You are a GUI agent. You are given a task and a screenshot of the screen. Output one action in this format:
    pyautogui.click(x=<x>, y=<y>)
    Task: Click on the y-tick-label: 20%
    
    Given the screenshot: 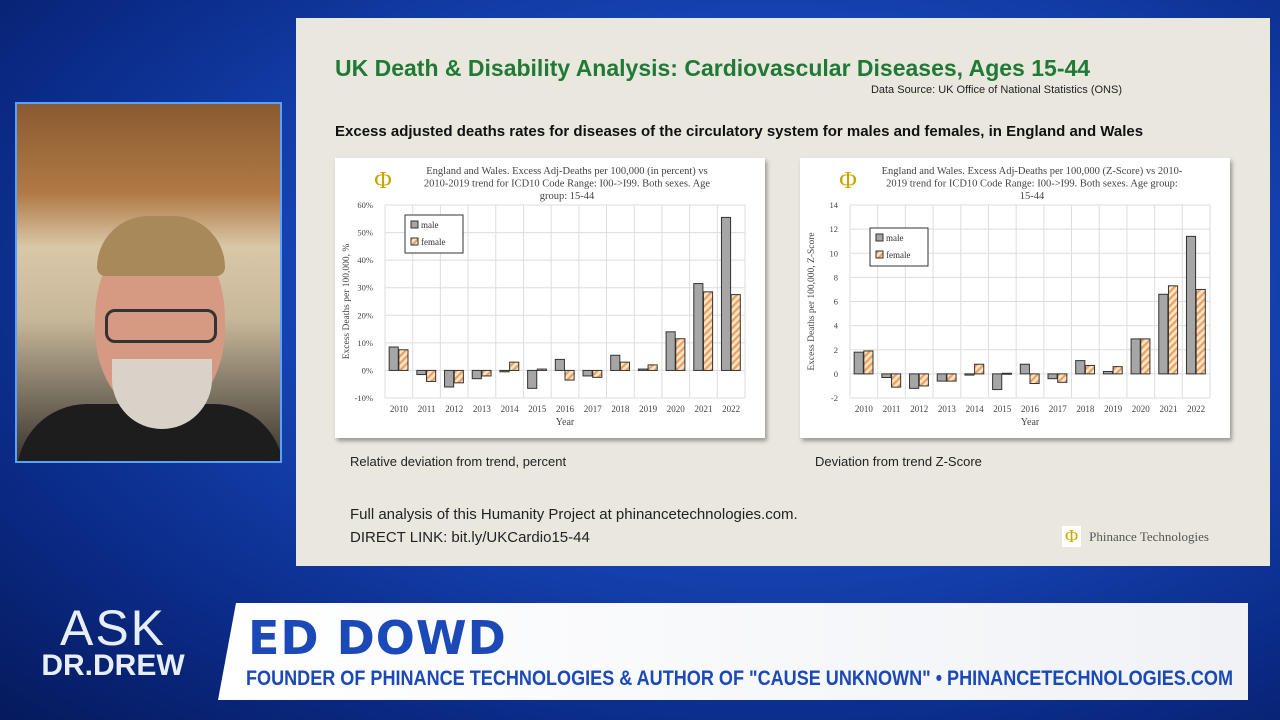 What is the action you would take?
    pyautogui.click(x=365, y=315)
    